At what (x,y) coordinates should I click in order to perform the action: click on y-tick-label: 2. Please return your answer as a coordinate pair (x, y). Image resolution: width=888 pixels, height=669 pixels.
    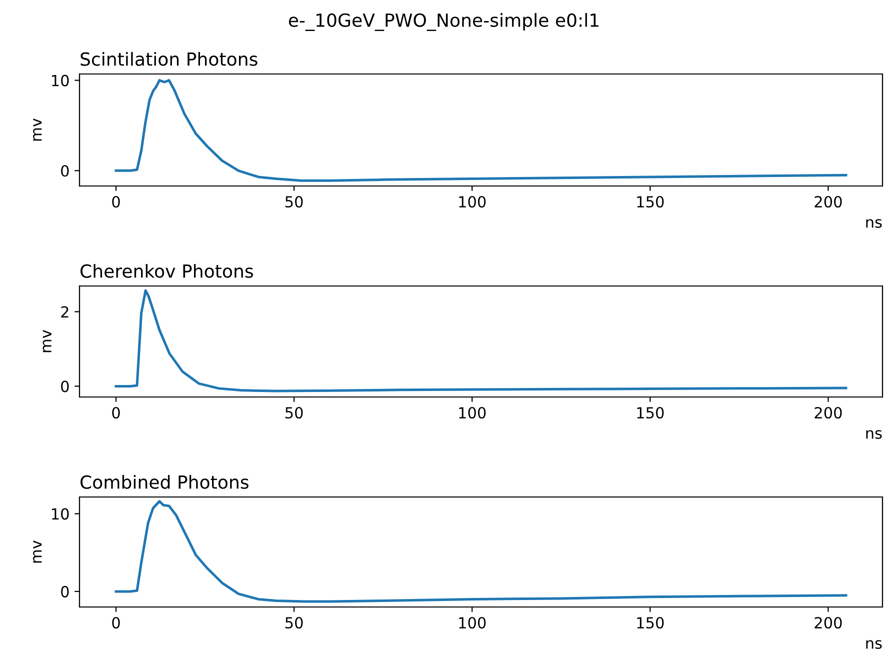
    Looking at the image, I should click on (64, 312).